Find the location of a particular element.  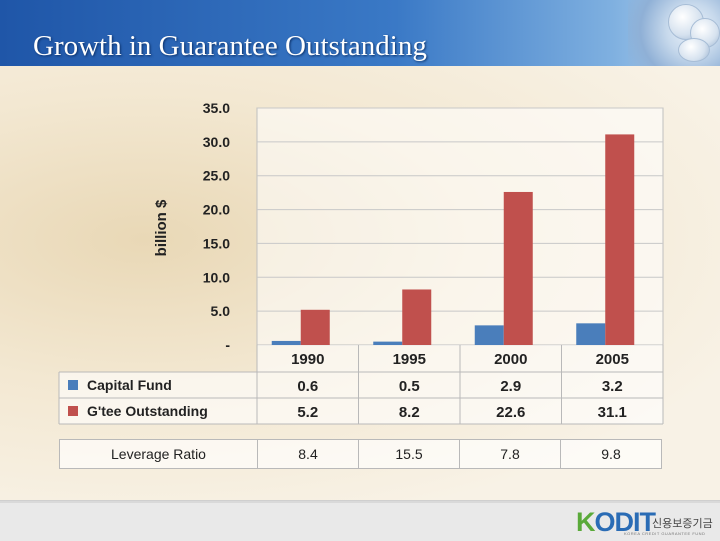

data-label: 5.2 is located at coordinates (307, 412).